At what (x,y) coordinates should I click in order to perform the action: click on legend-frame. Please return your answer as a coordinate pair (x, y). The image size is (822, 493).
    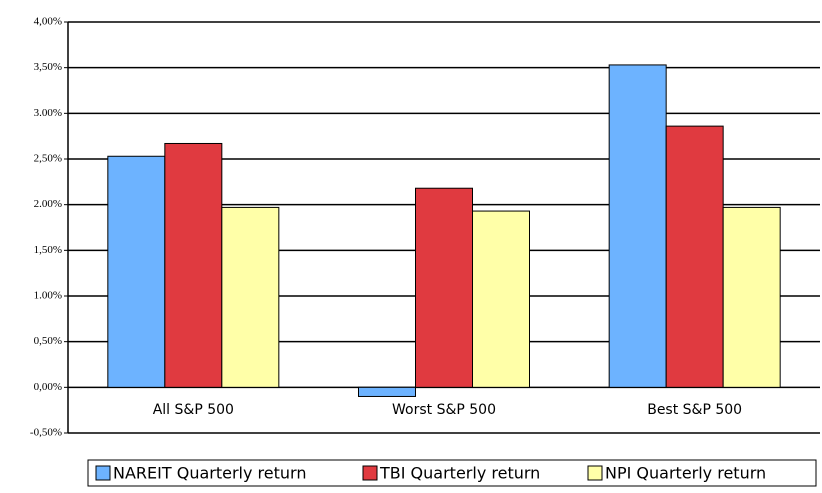
    Looking at the image, I should click on (452, 473).